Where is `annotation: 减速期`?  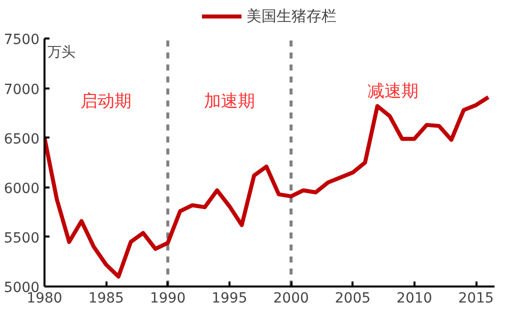 annotation: 减速期 is located at coordinates (392, 92).